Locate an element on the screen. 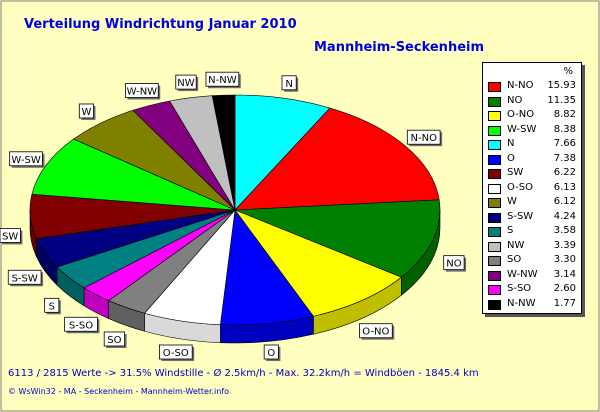 Image resolution: width=600 pixels, height=412 pixels. legend-item-w: W 6.12 is located at coordinates (533, 203).